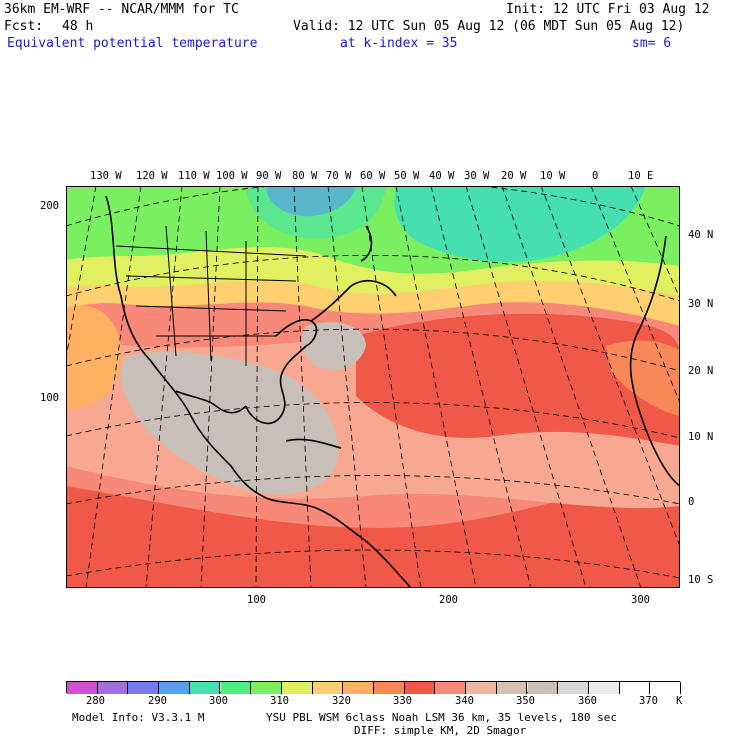 This screenshot has height=740, width=740. I want to click on lat-label: 30 N, so click(701, 304).